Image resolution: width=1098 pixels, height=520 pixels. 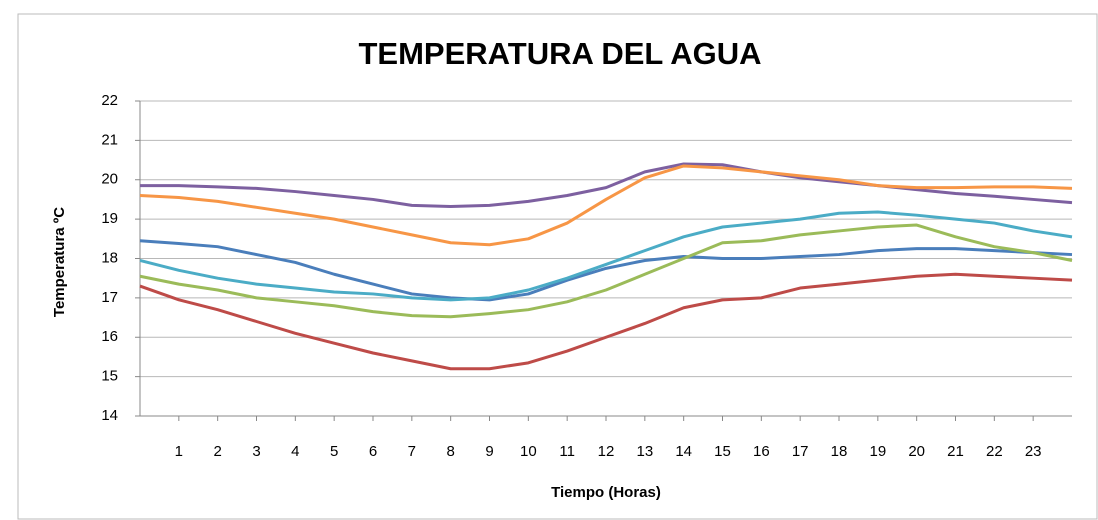 What do you see at coordinates (567, 451) in the screenshot?
I see `x-tick-label: 11` at bounding box center [567, 451].